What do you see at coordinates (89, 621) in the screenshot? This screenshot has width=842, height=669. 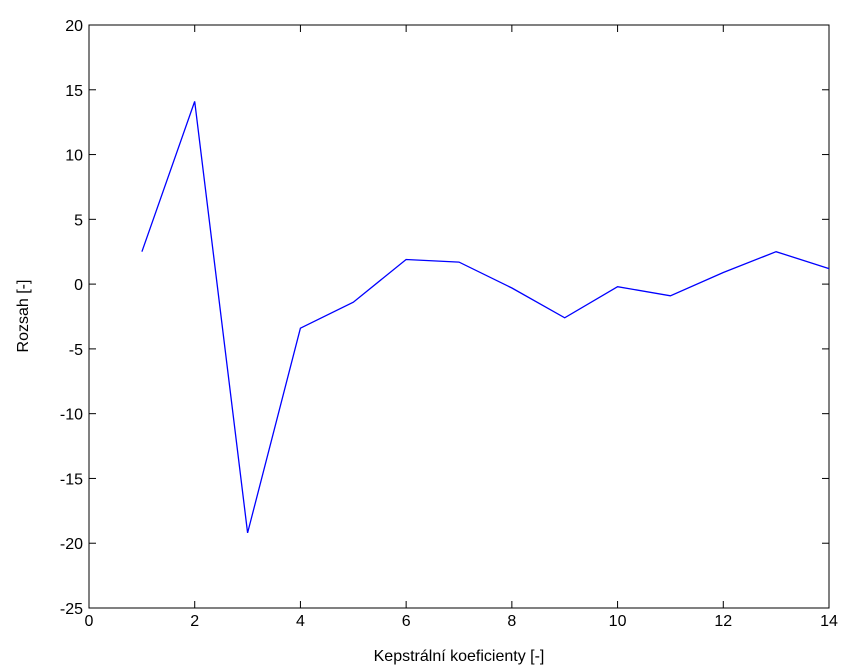 I see `x-tick-label: 0` at bounding box center [89, 621].